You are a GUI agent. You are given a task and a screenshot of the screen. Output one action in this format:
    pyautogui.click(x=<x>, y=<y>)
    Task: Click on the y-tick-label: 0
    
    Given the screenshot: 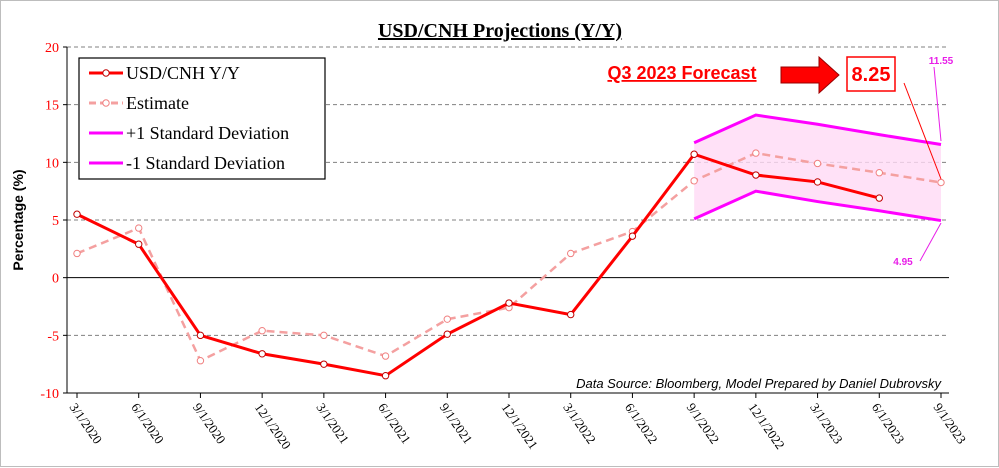 What is the action you would take?
    pyautogui.click(x=55, y=279)
    